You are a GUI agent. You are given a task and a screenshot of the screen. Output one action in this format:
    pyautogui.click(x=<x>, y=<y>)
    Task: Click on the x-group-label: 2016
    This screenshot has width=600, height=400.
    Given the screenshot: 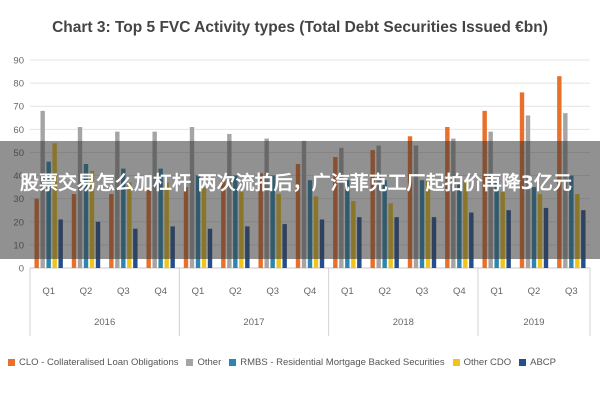 What is the action you would take?
    pyautogui.click(x=104, y=322)
    